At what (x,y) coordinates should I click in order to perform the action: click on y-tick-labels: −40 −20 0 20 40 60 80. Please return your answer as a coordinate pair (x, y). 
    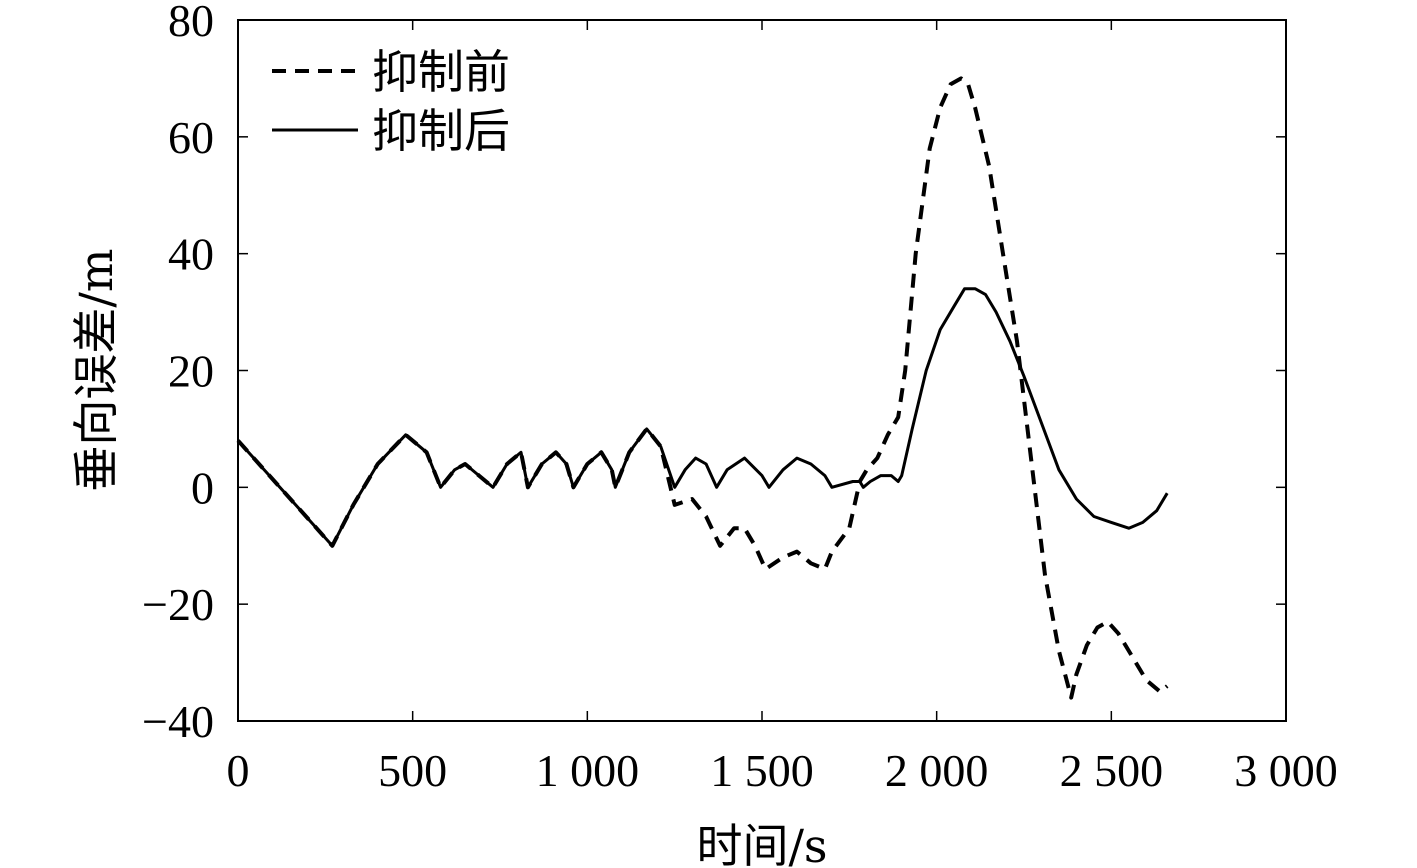
    Looking at the image, I should click on (178, 373).